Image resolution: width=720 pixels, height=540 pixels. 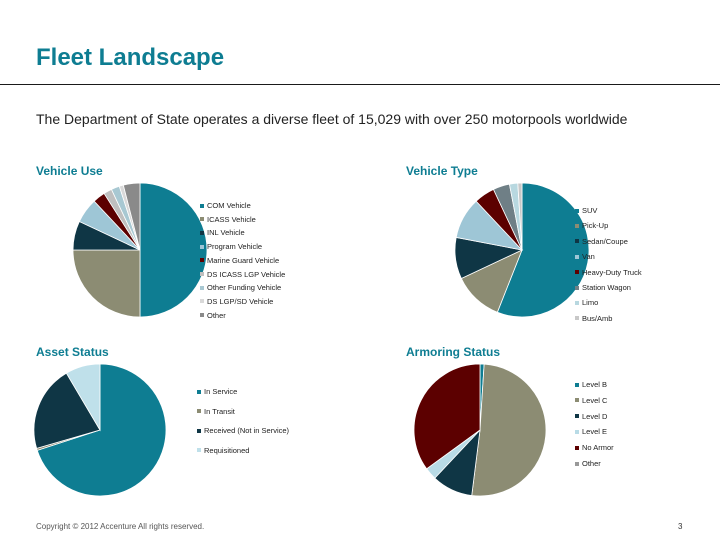 What do you see at coordinates (605, 241) in the screenshot?
I see `vehicle-type-legend-label: Sedan/Coupe` at bounding box center [605, 241].